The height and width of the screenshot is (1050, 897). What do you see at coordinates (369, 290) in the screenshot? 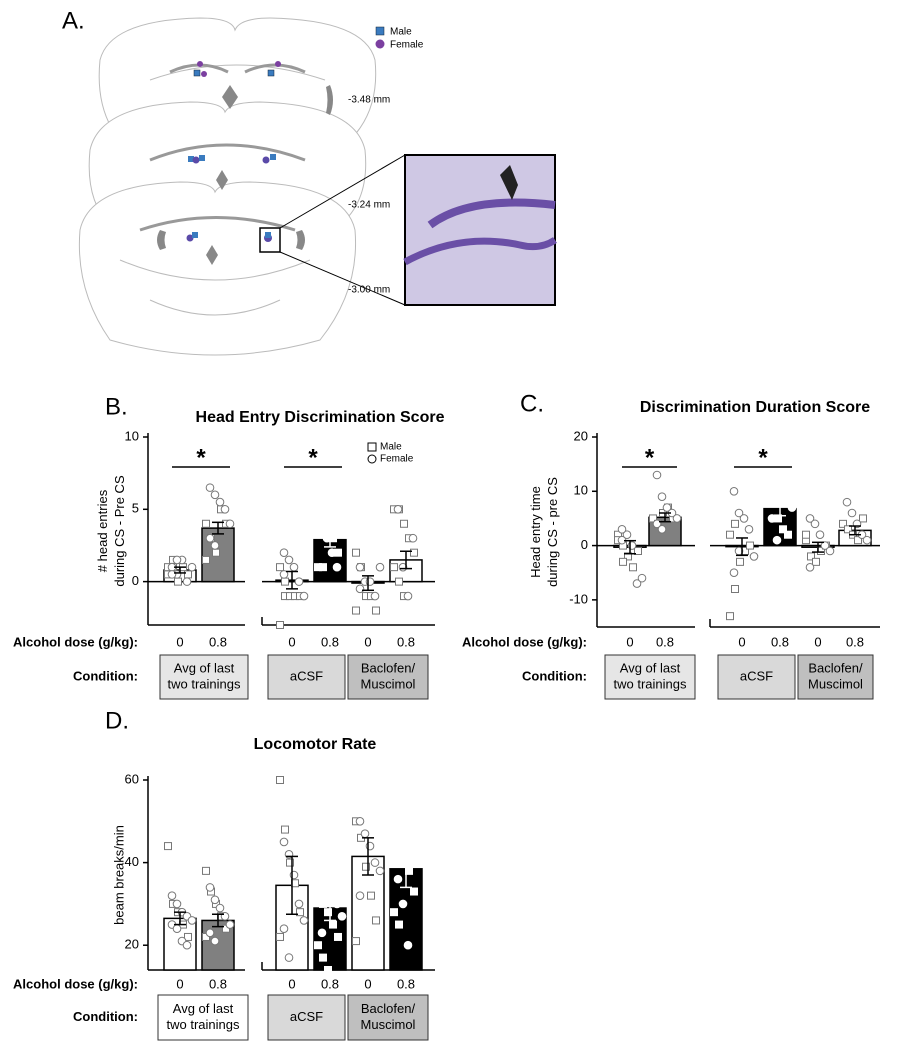
I see `section-label: -3.00 mm` at bounding box center [369, 290].